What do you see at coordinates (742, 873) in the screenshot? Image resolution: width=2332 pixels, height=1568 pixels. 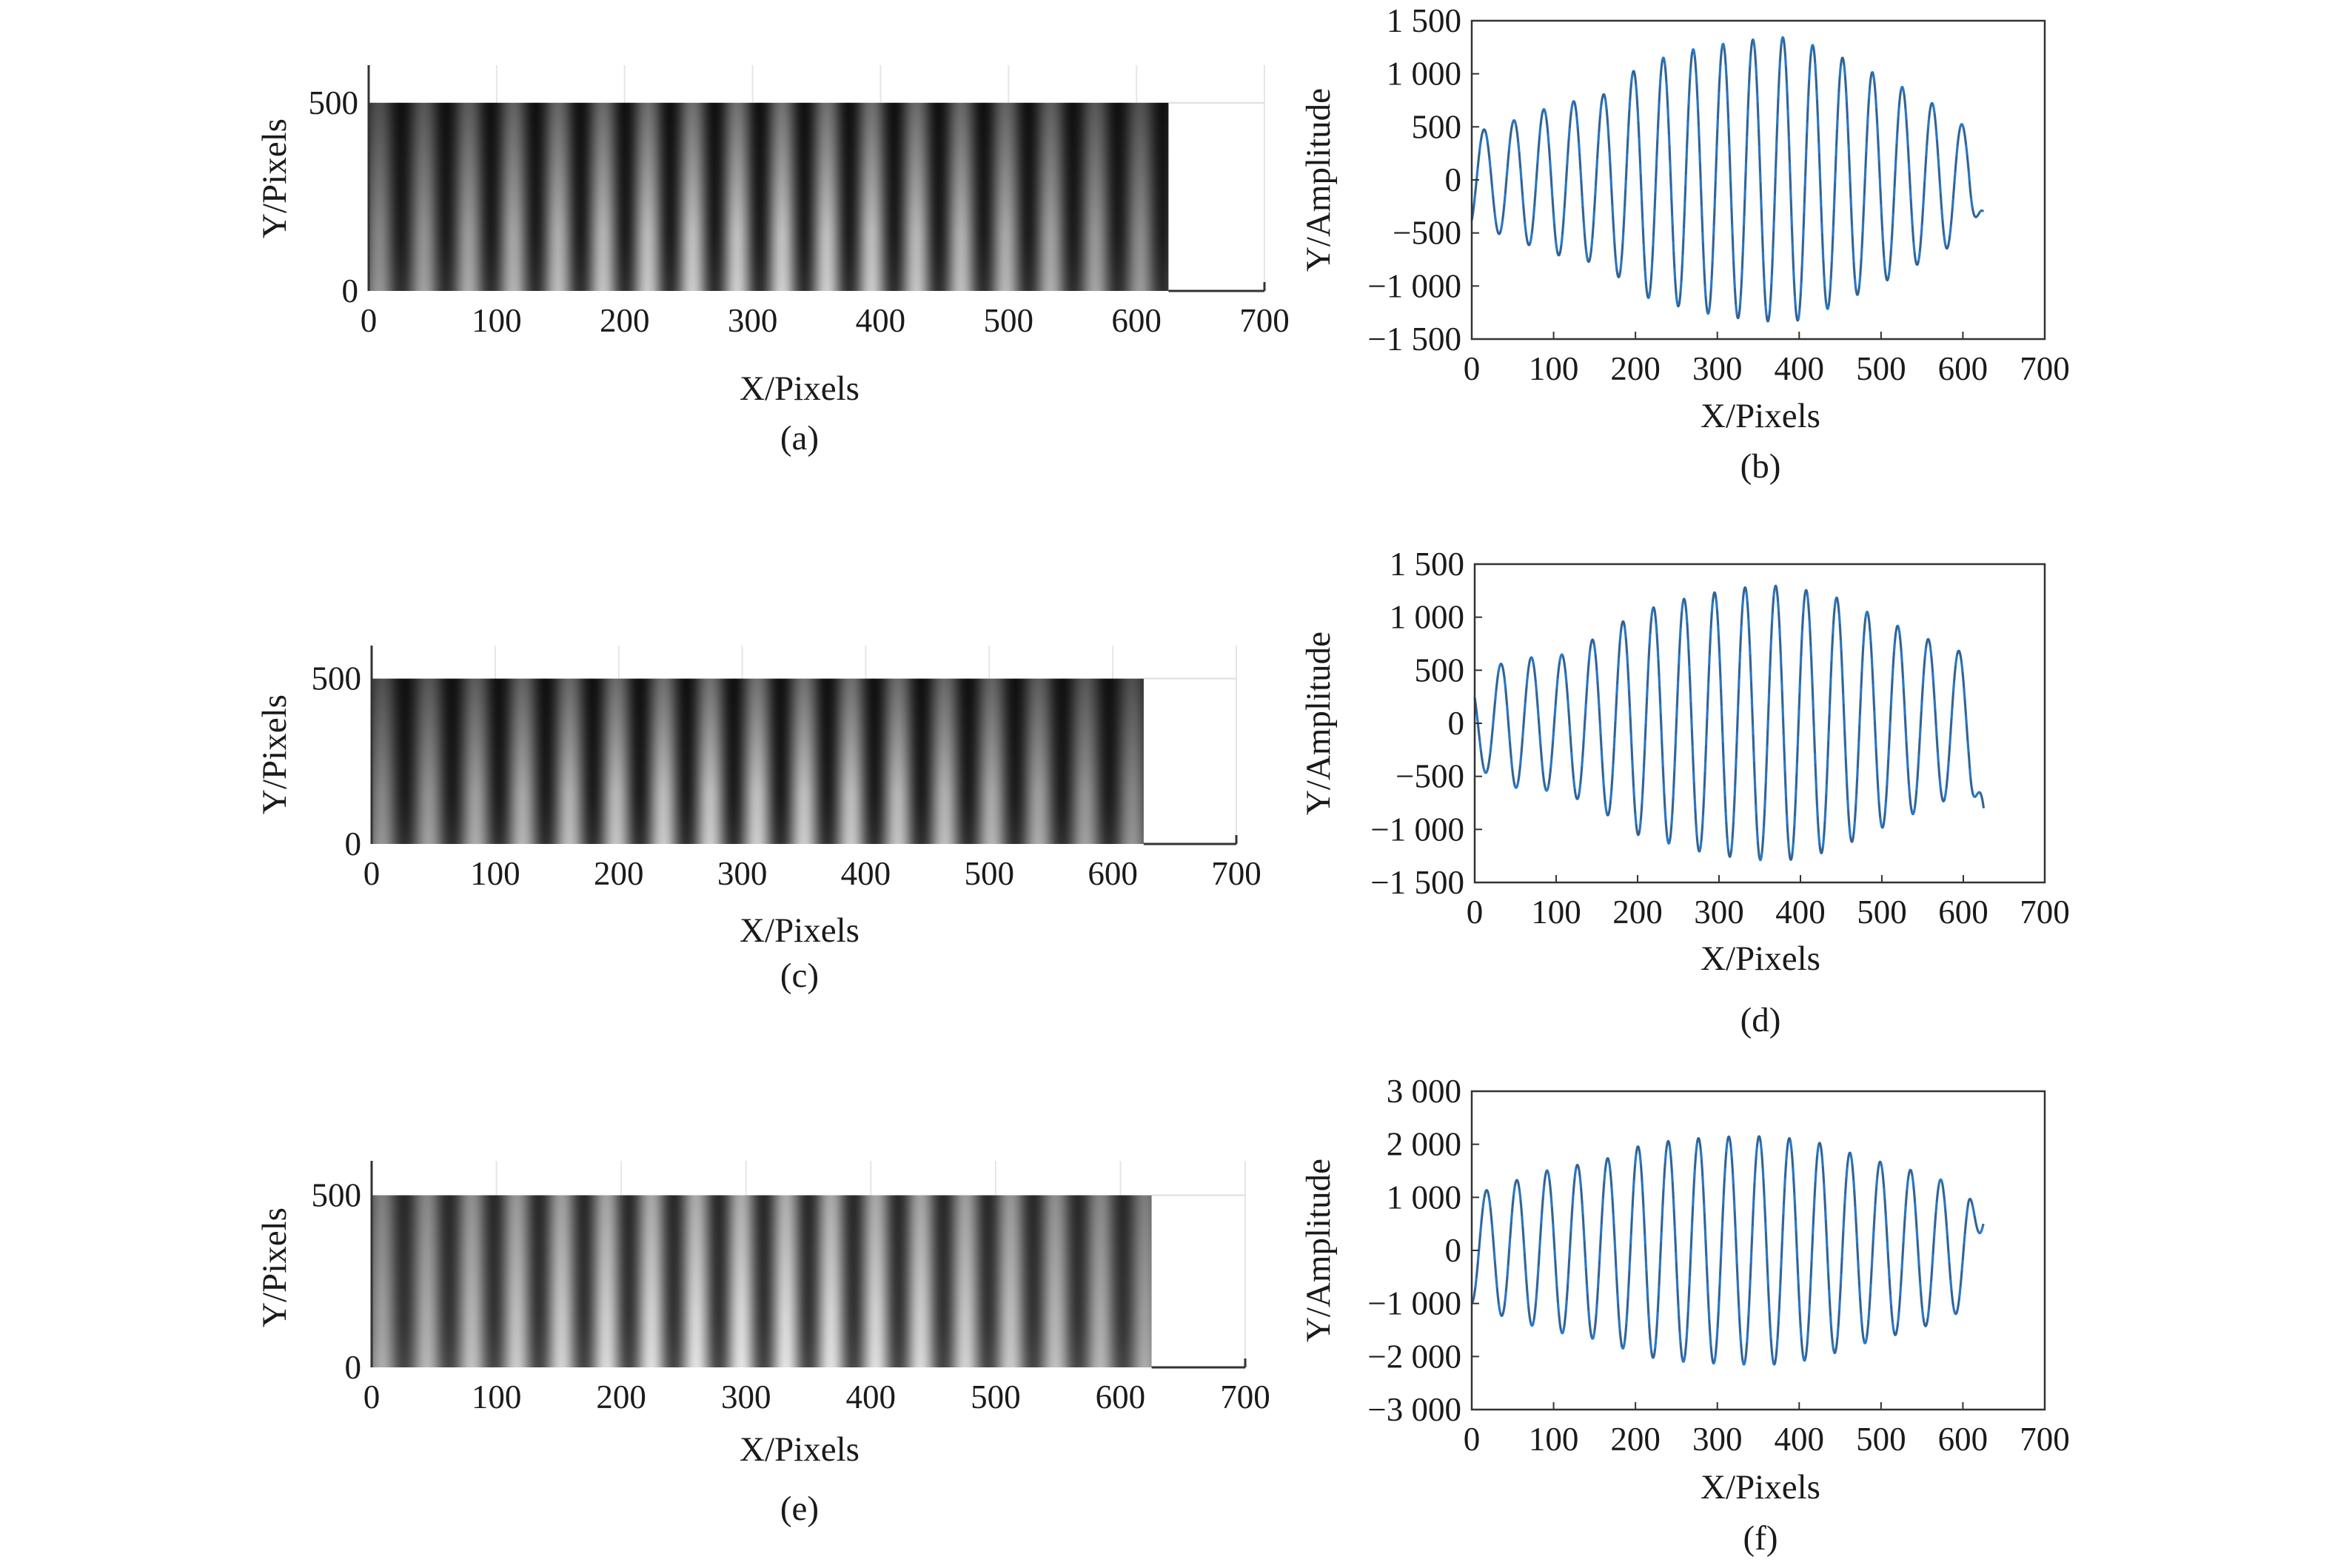 I see `x-tick-label-c-3: 300` at bounding box center [742, 873].